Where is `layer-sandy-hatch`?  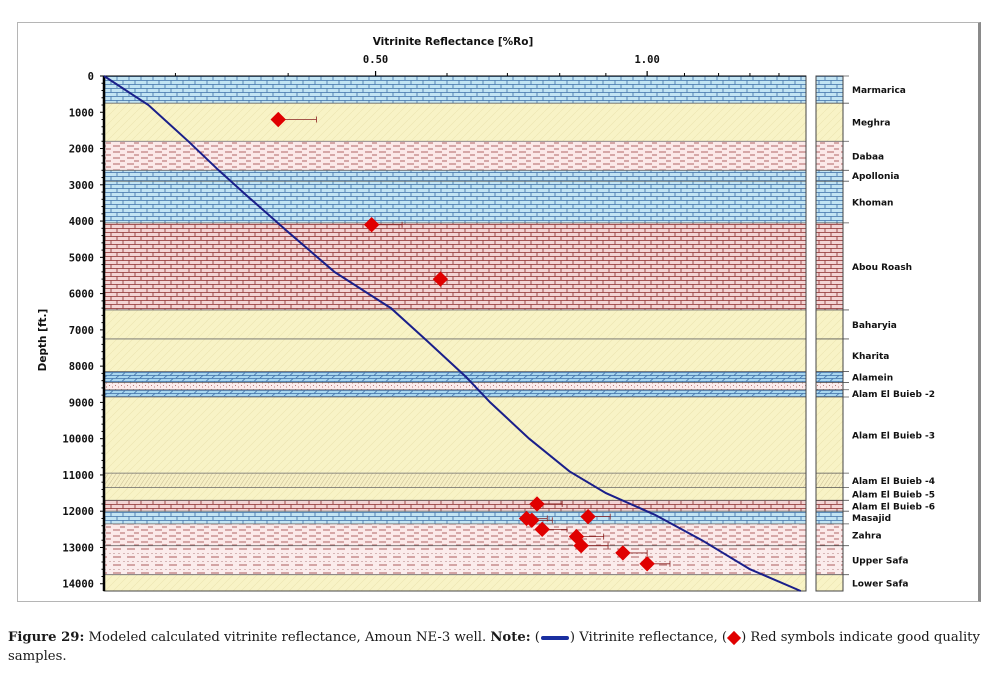
layer-sandy-hatch is located at coordinates (455, 480).